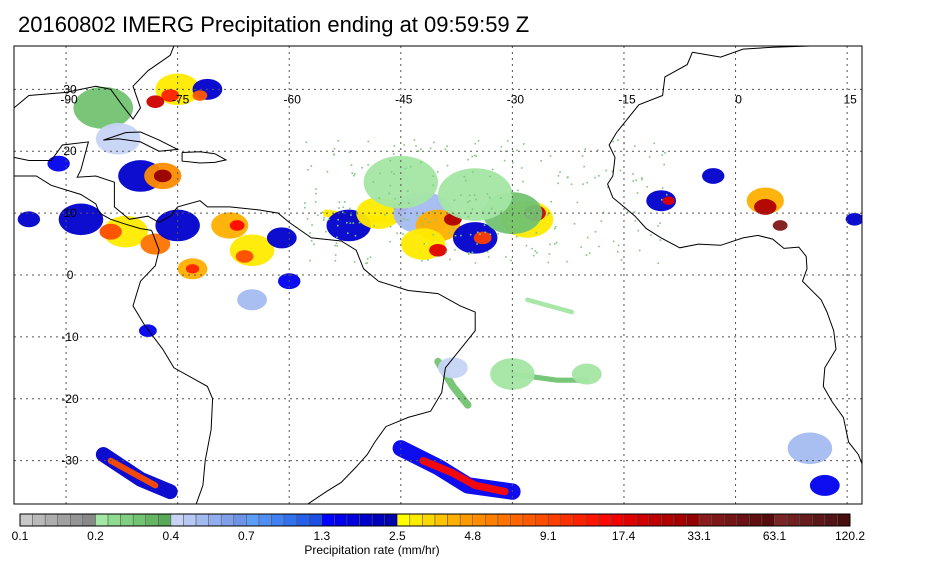 The height and width of the screenshot is (571, 944). Describe the element at coordinates (70, 399) in the screenshot. I see `lat-tick-label: -20` at that location.